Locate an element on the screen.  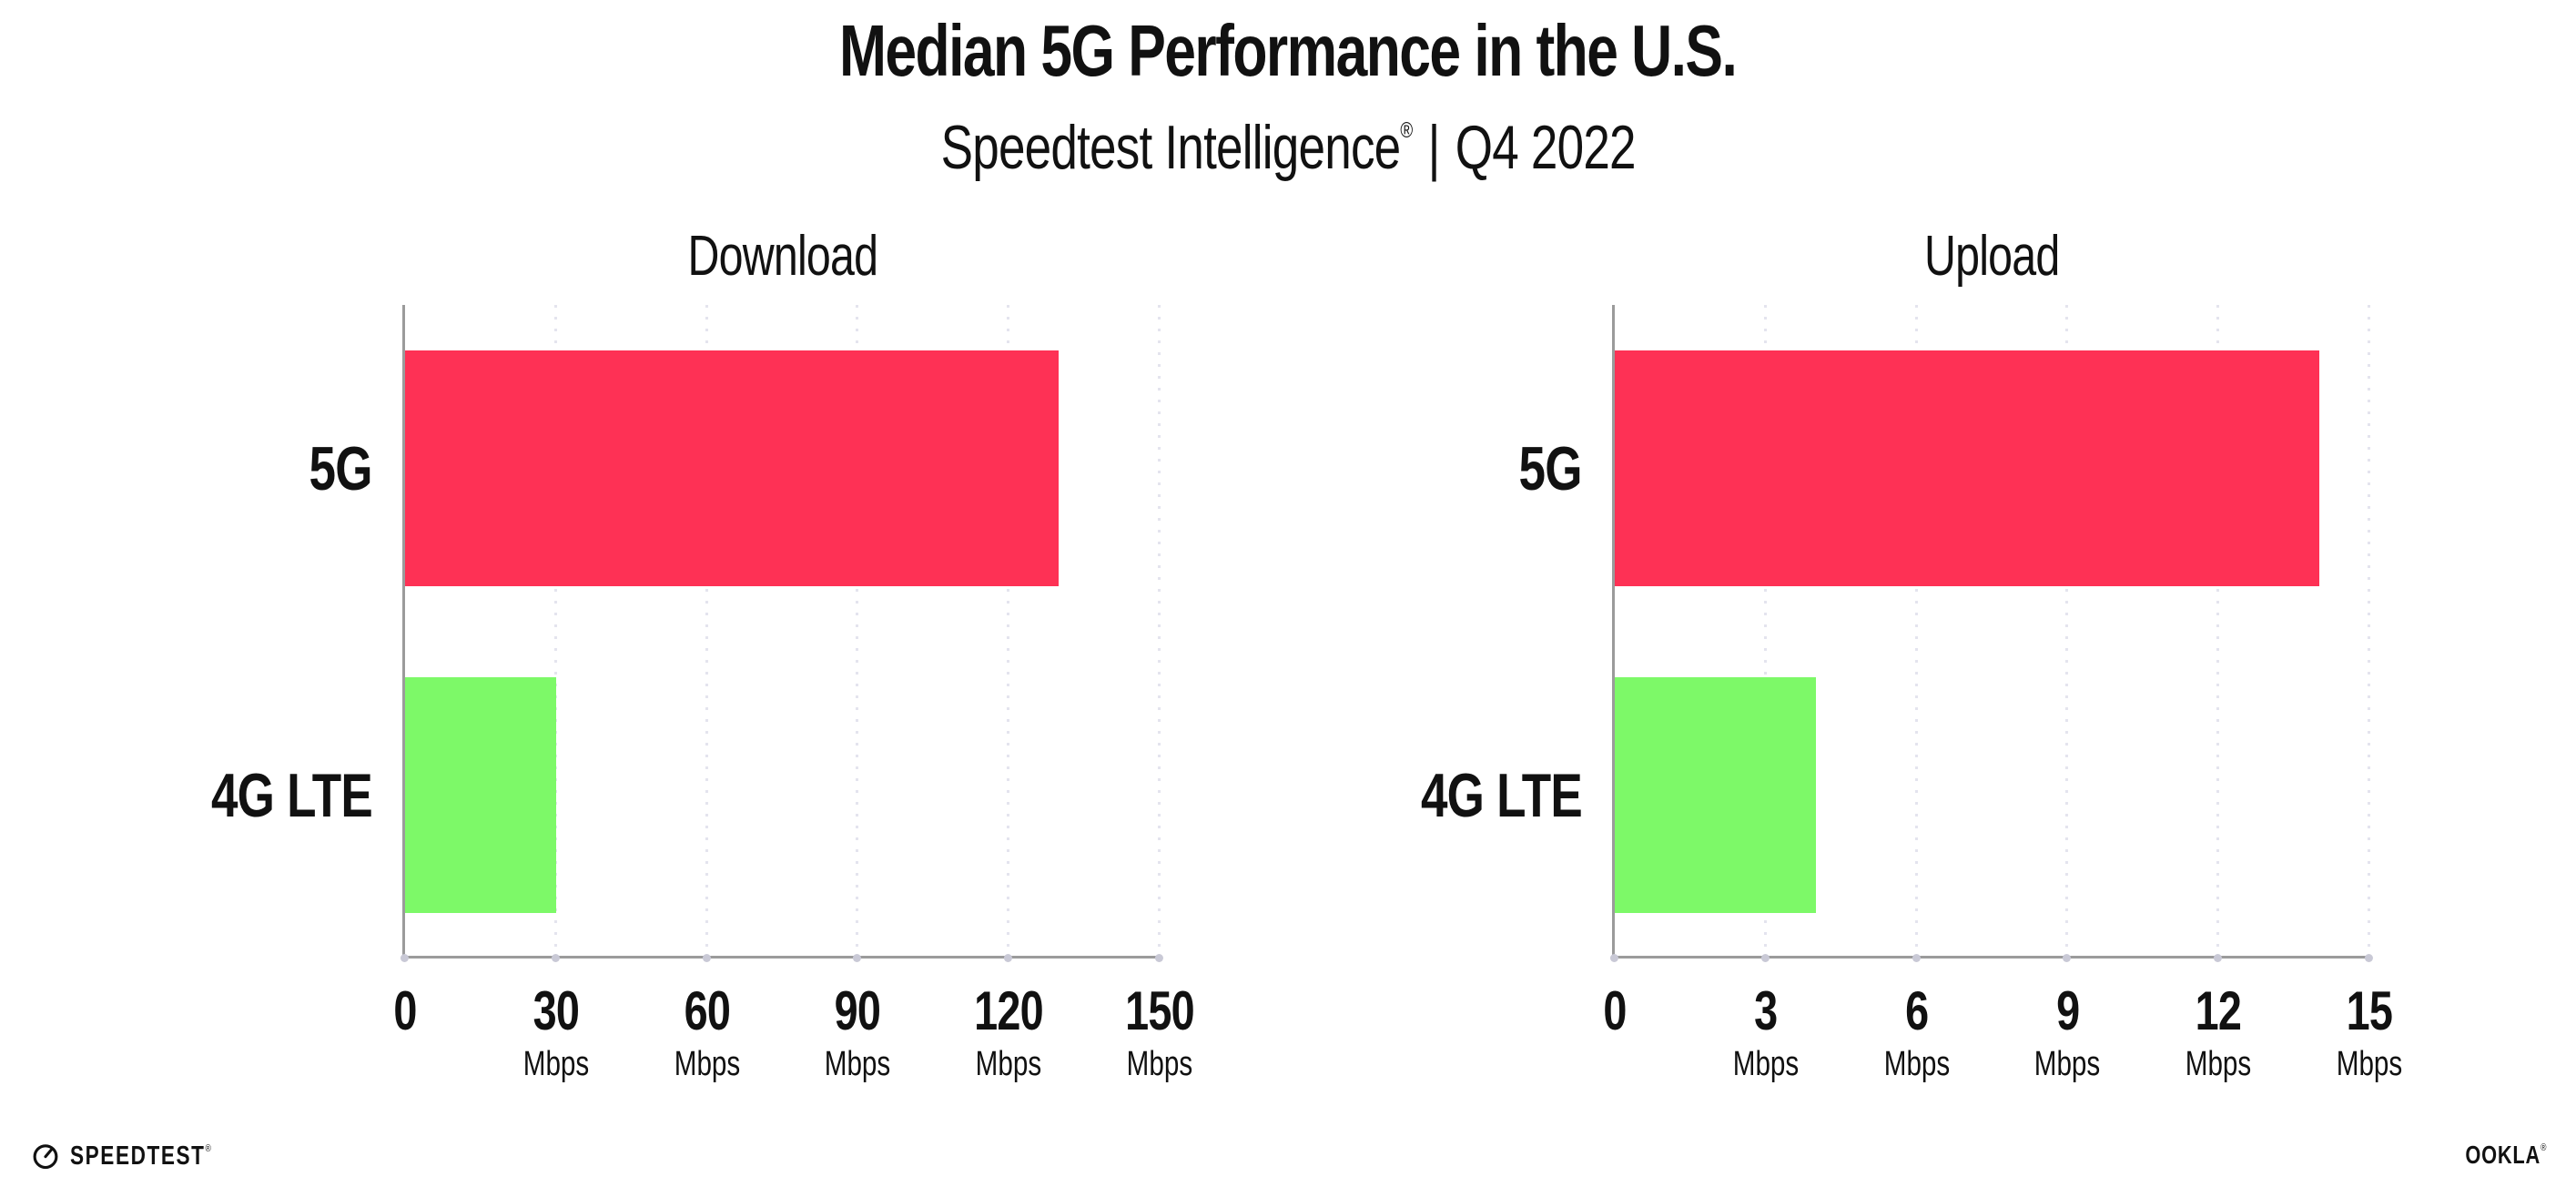
chart-title-upload: Upload is located at coordinates (1992, 257).